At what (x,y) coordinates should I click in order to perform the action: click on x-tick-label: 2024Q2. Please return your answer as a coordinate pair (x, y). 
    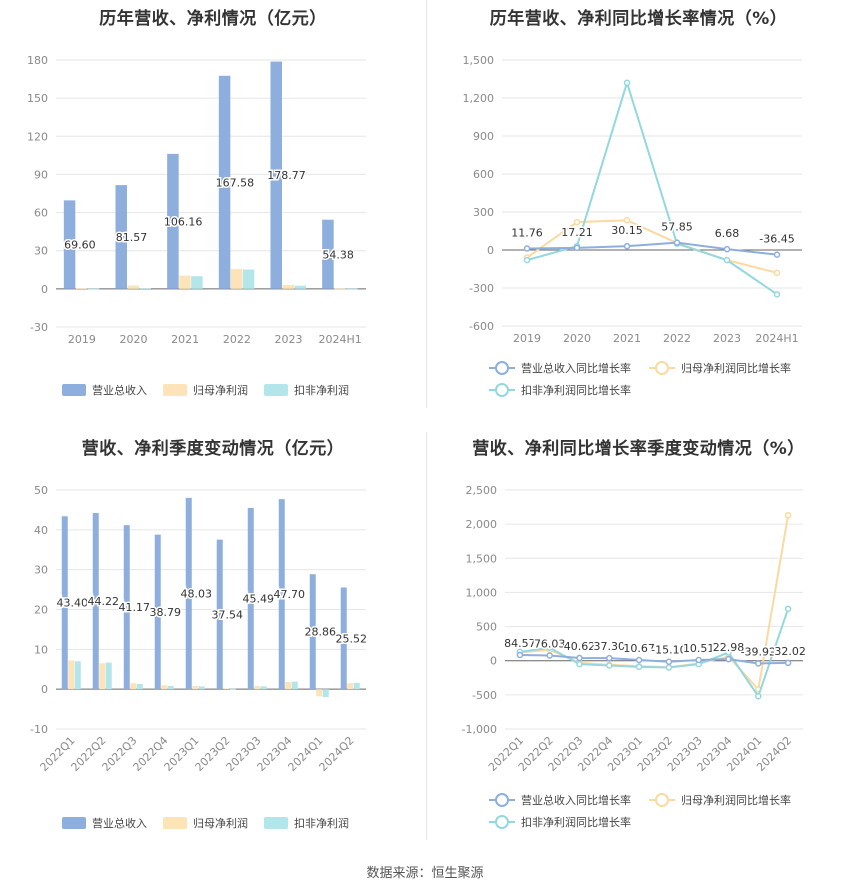
    Looking at the image, I should click on (337, 754).